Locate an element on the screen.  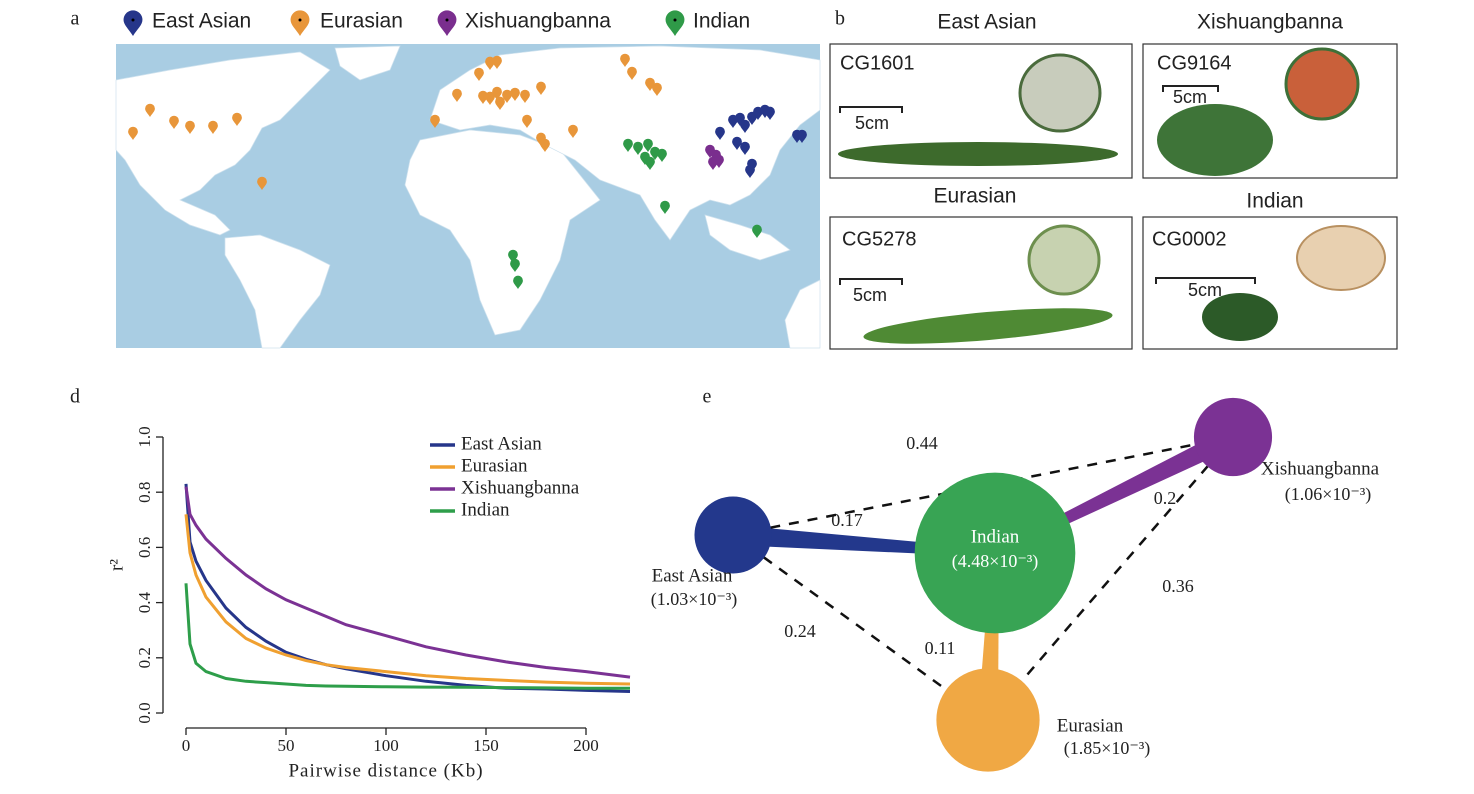
edge-label: 0.44 is located at coordinates (922, 443).